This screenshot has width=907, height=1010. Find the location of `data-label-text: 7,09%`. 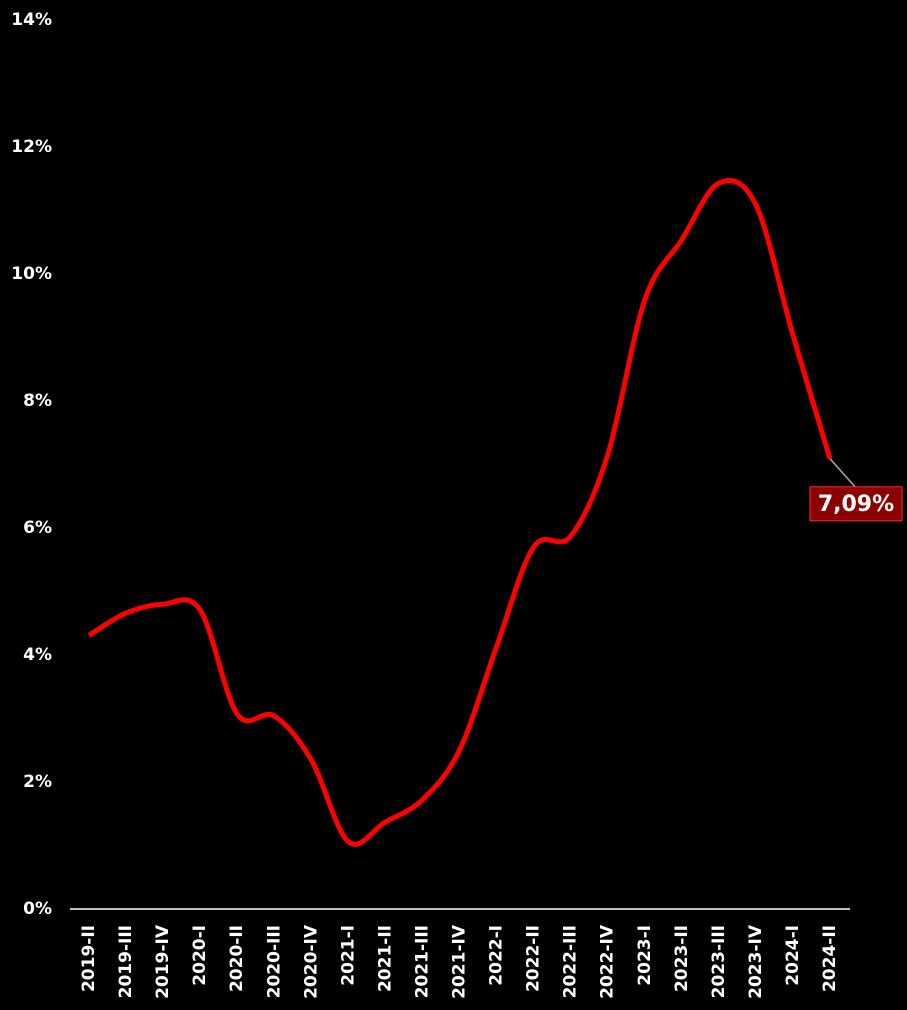

data-label-text: 7,09% is located at coordinates (856, 504).